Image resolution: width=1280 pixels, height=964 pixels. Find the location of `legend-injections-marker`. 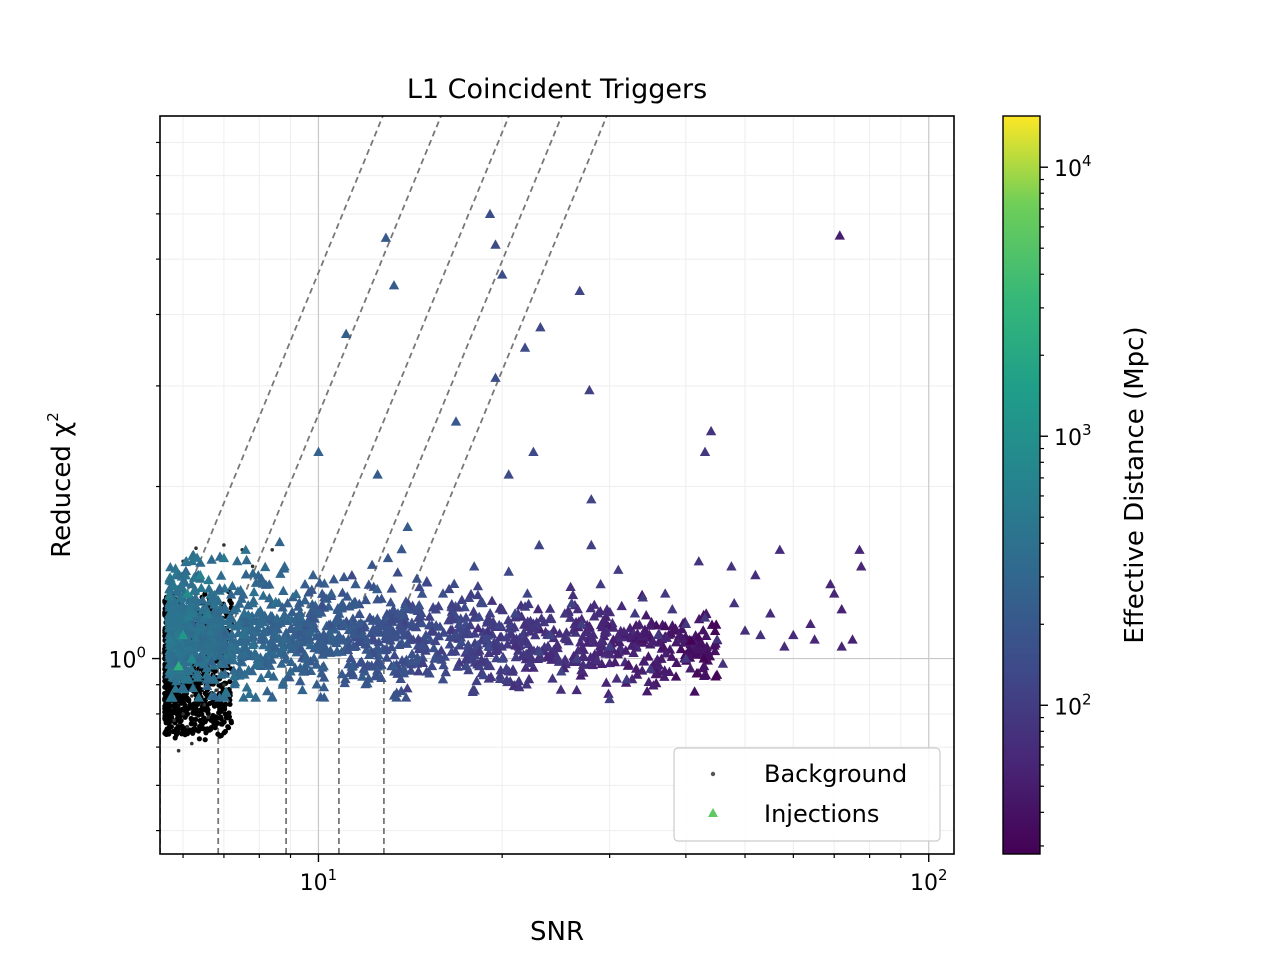

legend-injections-marker is located at coordinates (713, 812).